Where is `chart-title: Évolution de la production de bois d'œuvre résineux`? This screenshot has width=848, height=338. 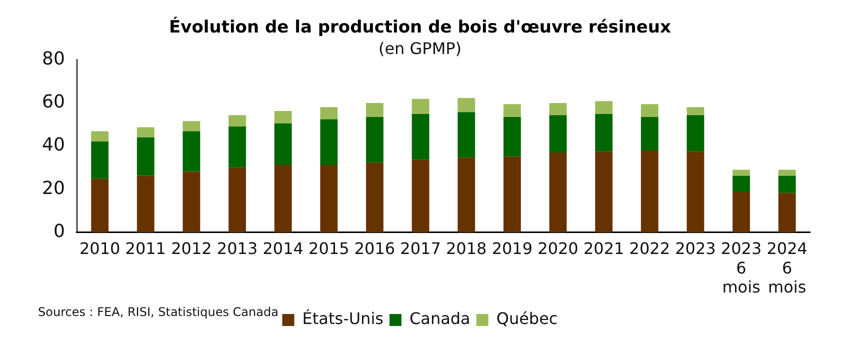
chart-title: Évolution de la production de bois d'œuvre résineux is located at coordinates (420, 27).